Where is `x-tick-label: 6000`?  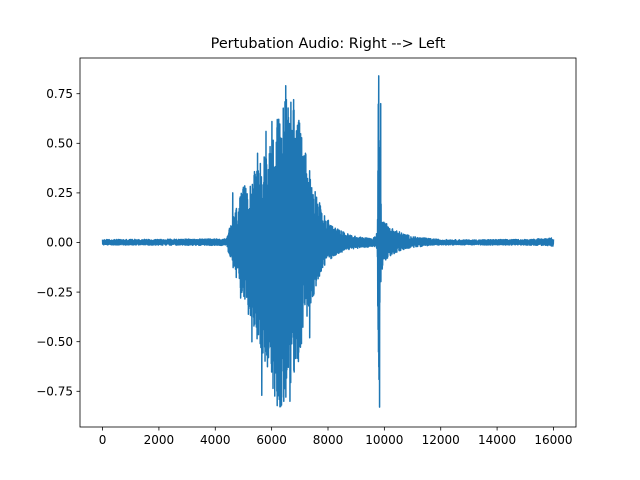 x-tick-label: 6000 is located at coordinates (271, 440).